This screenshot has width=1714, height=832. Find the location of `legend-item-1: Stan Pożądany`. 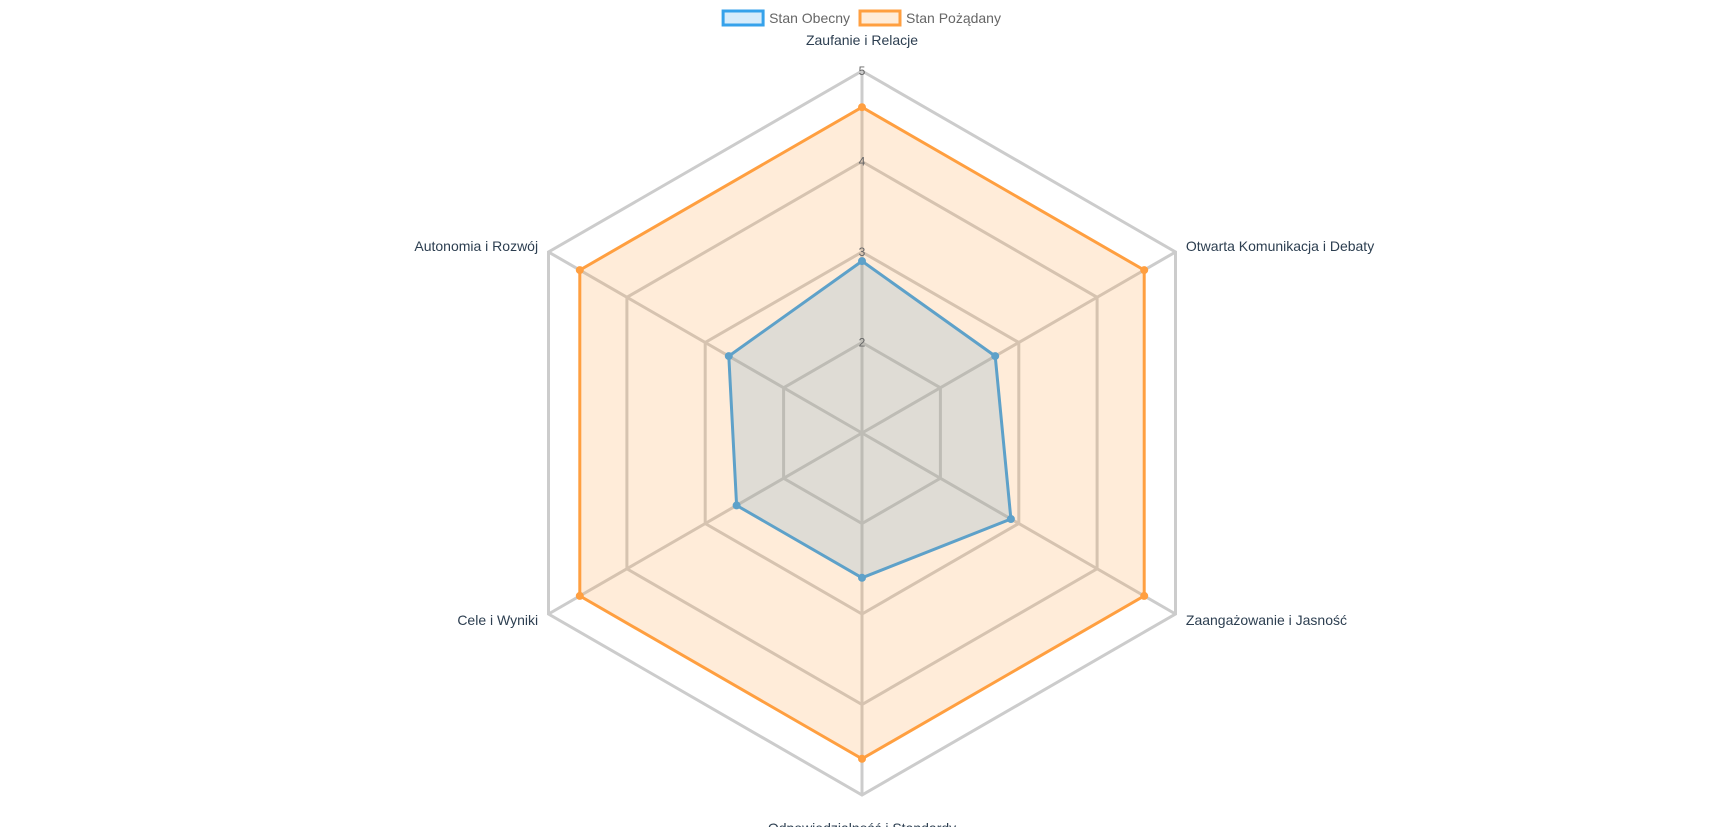

legend-item-1: Stan Pożądany is located at coordinates (929, 18).